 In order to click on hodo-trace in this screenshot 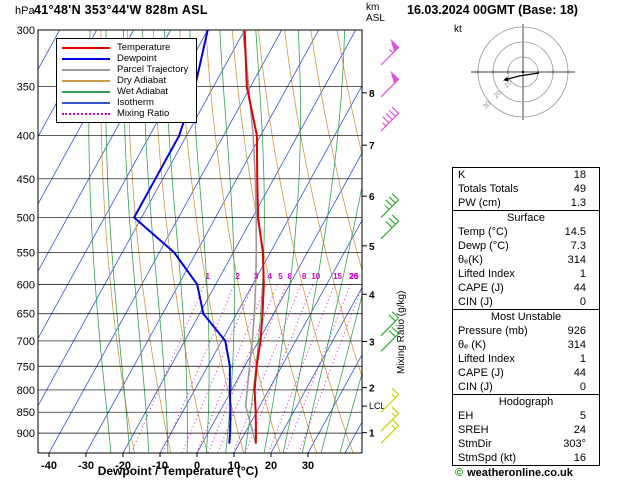, I will do `click(523, 76)`.